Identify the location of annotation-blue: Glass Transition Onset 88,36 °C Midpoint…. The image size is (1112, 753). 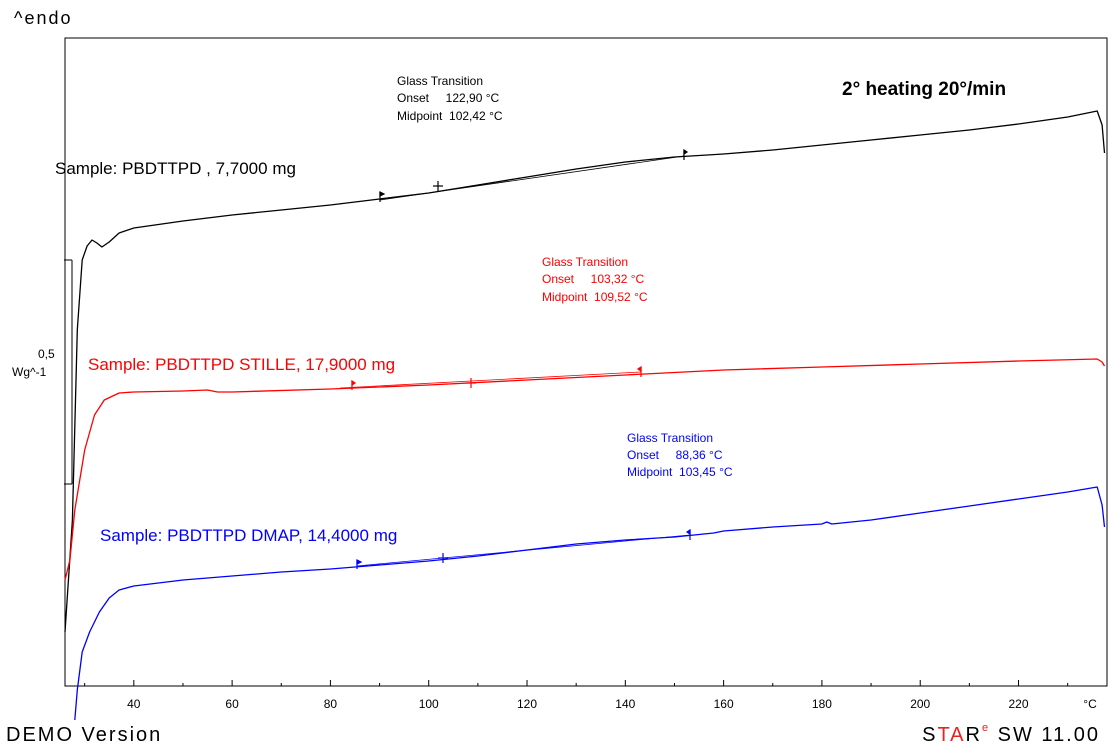
(680, 455).